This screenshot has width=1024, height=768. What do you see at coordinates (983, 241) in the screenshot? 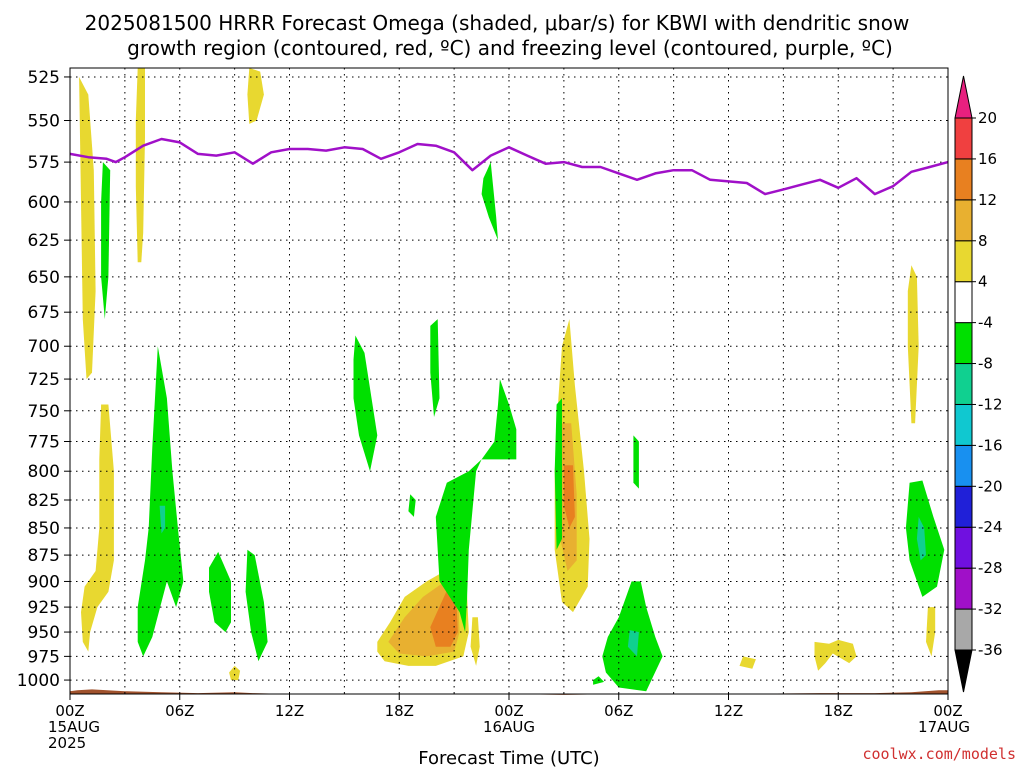
I see `colorbar-label-10: 8` at bounding box center [983, 241].